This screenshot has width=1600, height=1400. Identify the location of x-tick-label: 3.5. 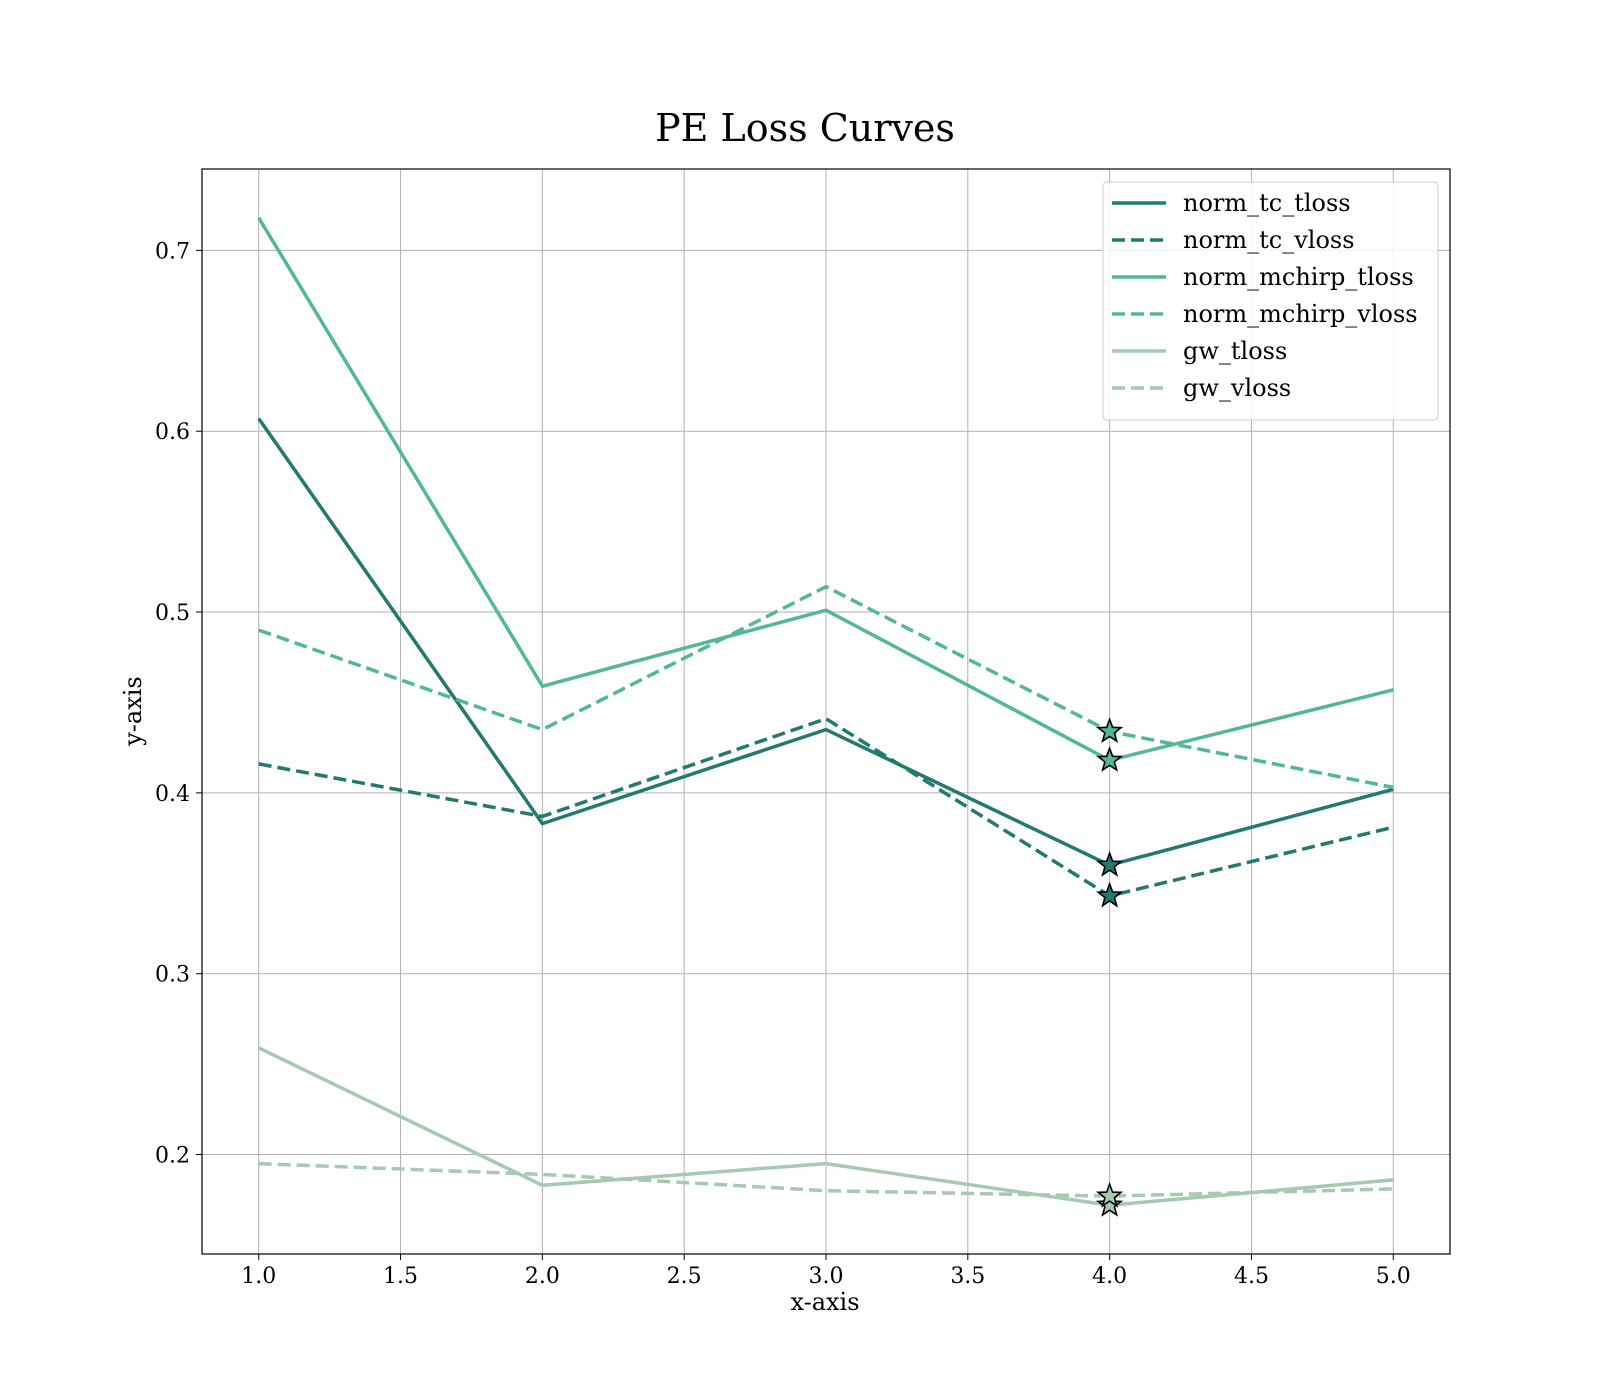
(967, 1276).